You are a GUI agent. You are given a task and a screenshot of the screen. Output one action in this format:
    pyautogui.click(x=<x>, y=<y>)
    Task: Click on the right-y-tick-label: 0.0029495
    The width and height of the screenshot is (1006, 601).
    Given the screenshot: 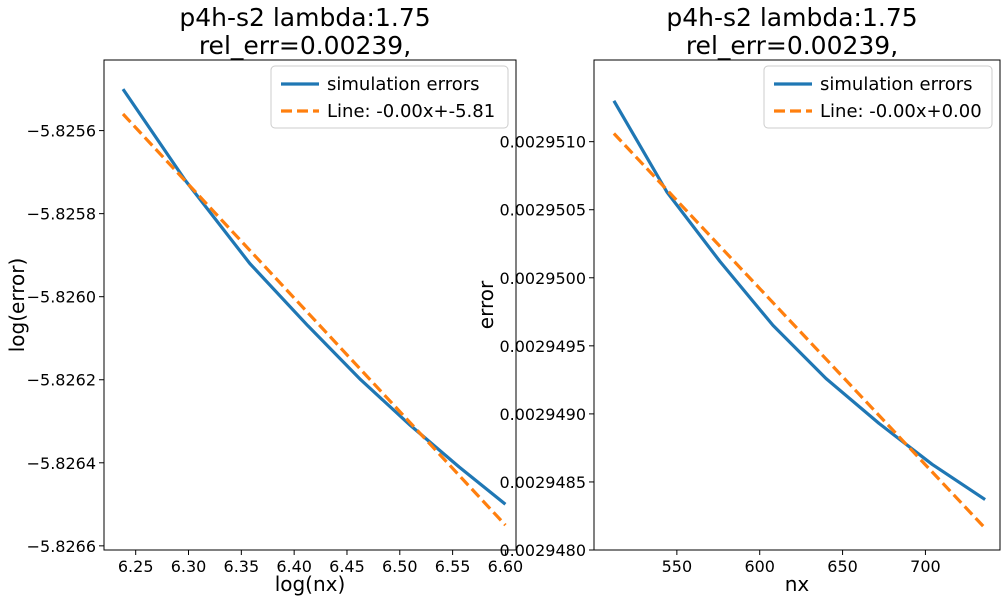 What is the action you would take?
    pyautogui.click(x=542, y=346)
    